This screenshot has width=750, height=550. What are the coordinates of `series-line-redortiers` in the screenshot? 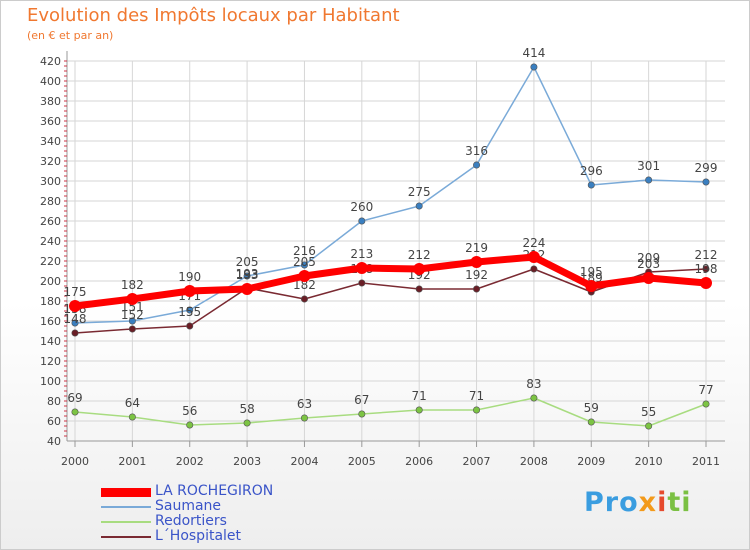 It's located at (390, 412).